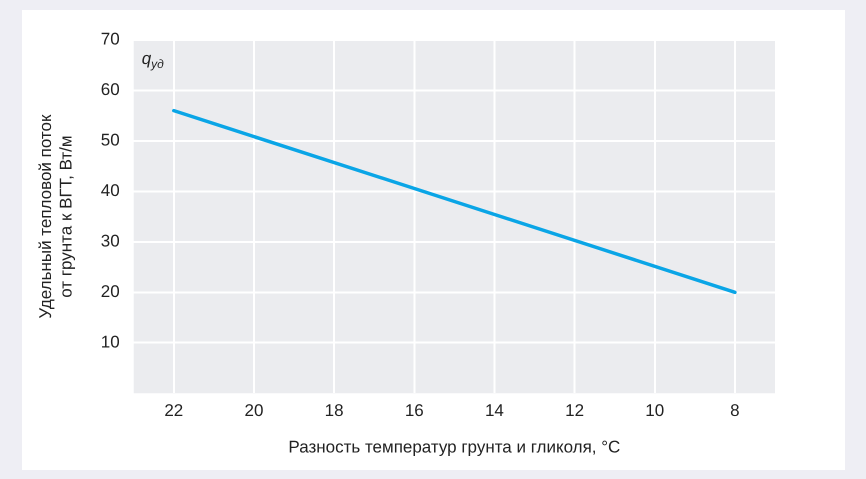 The height and width of the screenshot is (479, 866). Describe the element at coordinates (110, 241) in the screenshot. I see `y-tick-label: 30` at that location.